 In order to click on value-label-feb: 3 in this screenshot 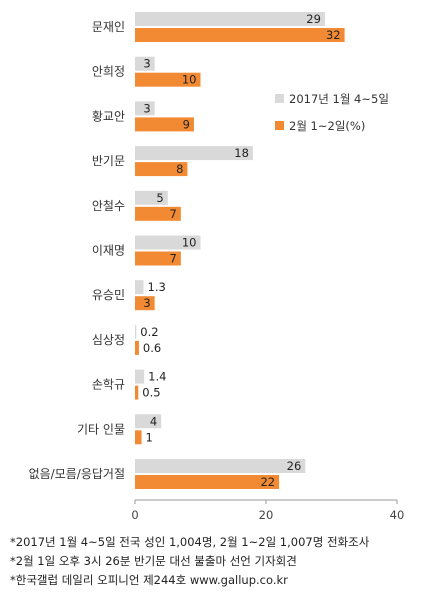, I will do `click(146, 303)`.